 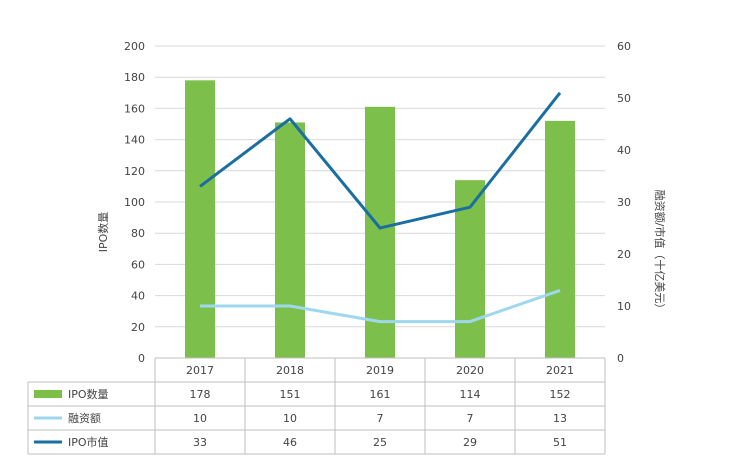 What do you see at coordinates (290, 394) in the screenshot?
I see `table-cell: 151` at bounding box center [290, 394].